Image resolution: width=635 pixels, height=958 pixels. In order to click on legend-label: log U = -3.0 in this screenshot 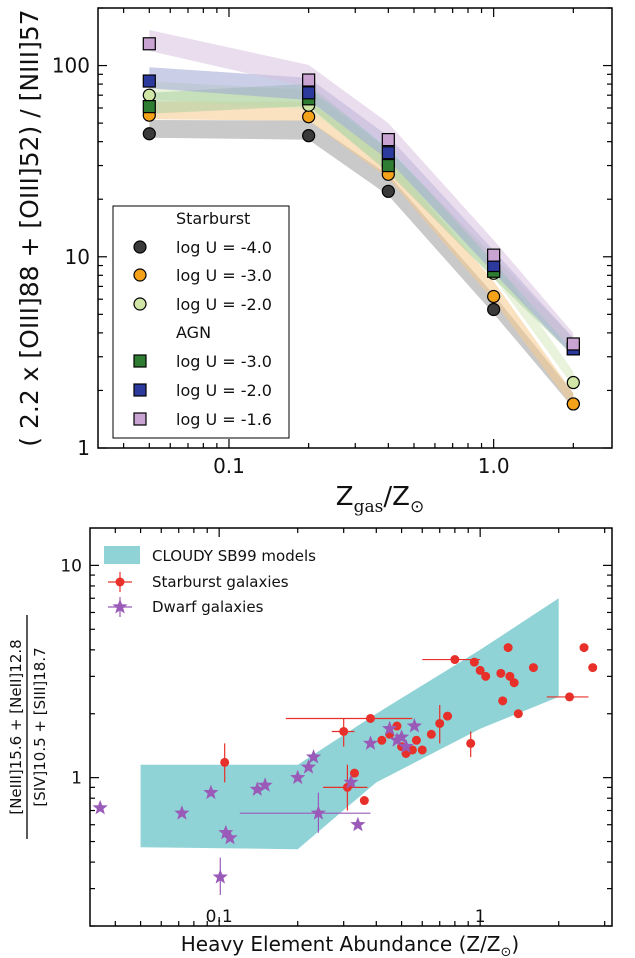, I will do `click(224, 275)`.